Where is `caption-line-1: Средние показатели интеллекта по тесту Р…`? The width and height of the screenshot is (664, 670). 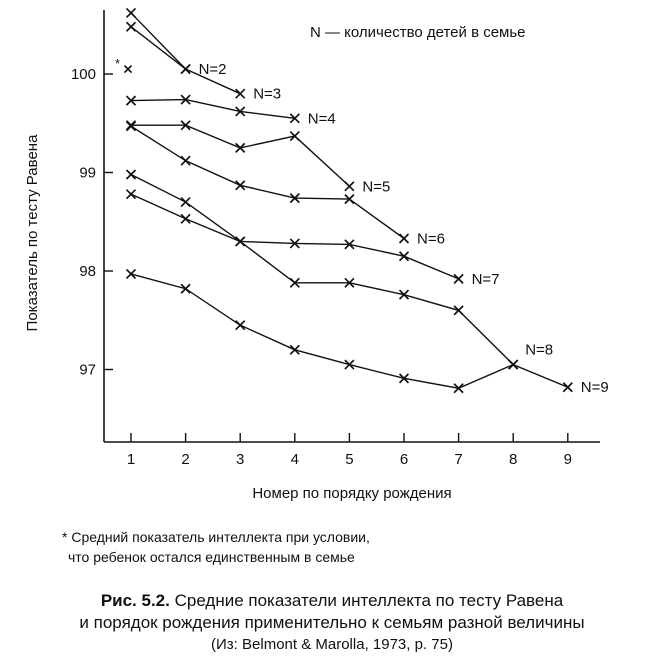
caption-line-1: Средние показатели интеллекта по тесту Р… is located at coordinates (369, 600).